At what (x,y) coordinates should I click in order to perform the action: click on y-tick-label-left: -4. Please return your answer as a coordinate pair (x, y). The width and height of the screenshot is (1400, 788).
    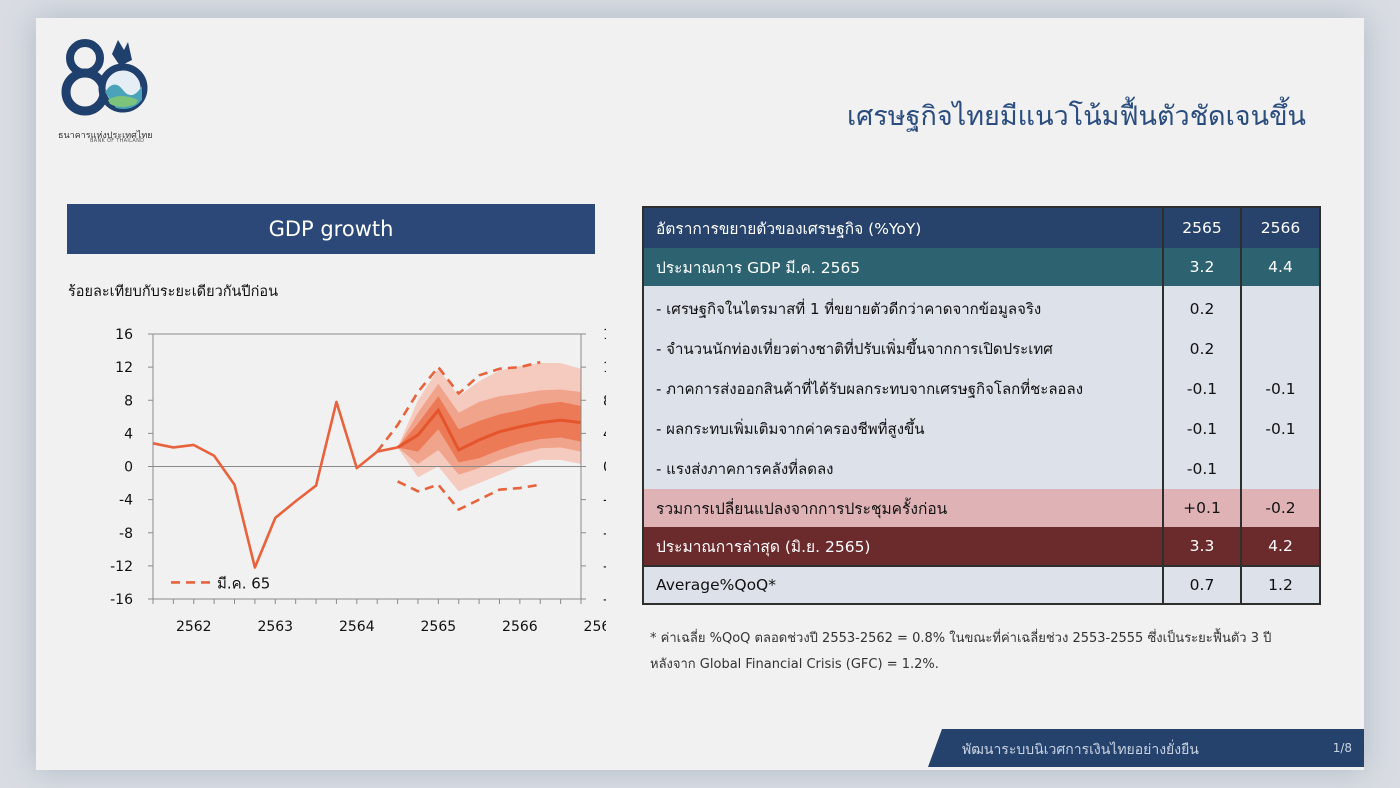
    Looking at the image, I should click on (126, 501).